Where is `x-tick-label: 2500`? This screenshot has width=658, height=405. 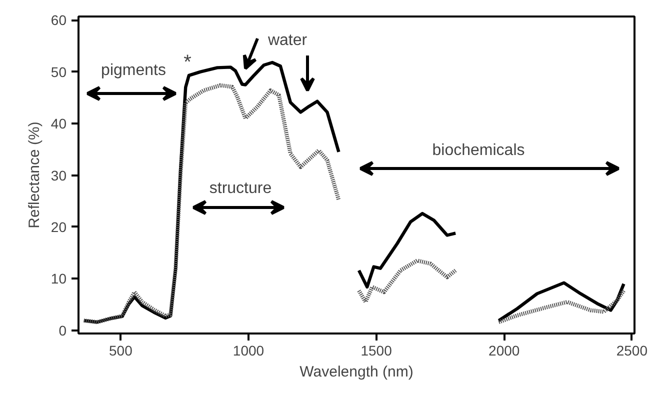 x-tick-label: 2500 is located at coordinates (632, 350).